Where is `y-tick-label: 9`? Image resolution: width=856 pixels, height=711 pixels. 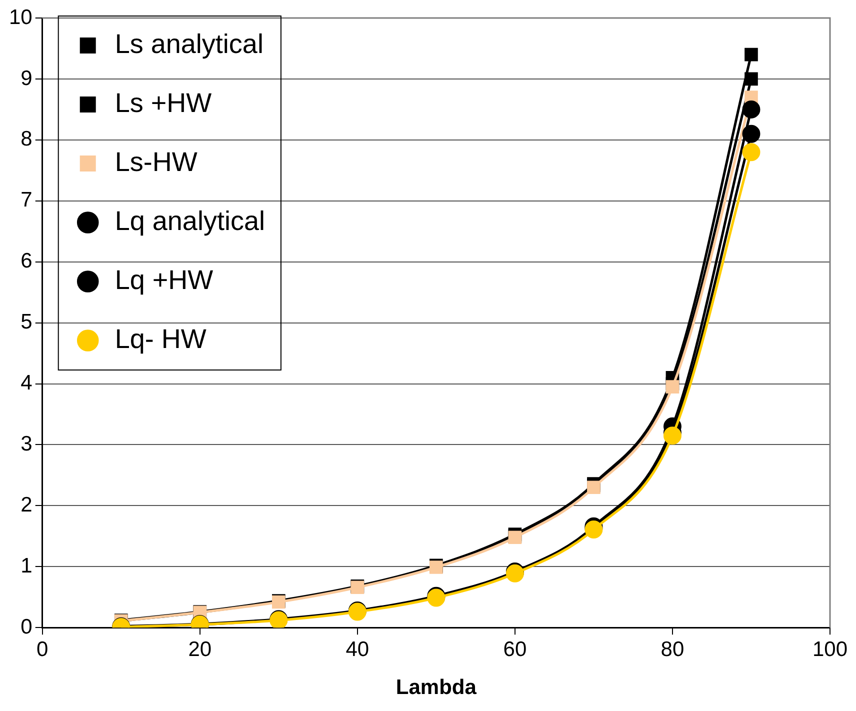 y-tick-label: 9 is located at coordinates (26, 78).